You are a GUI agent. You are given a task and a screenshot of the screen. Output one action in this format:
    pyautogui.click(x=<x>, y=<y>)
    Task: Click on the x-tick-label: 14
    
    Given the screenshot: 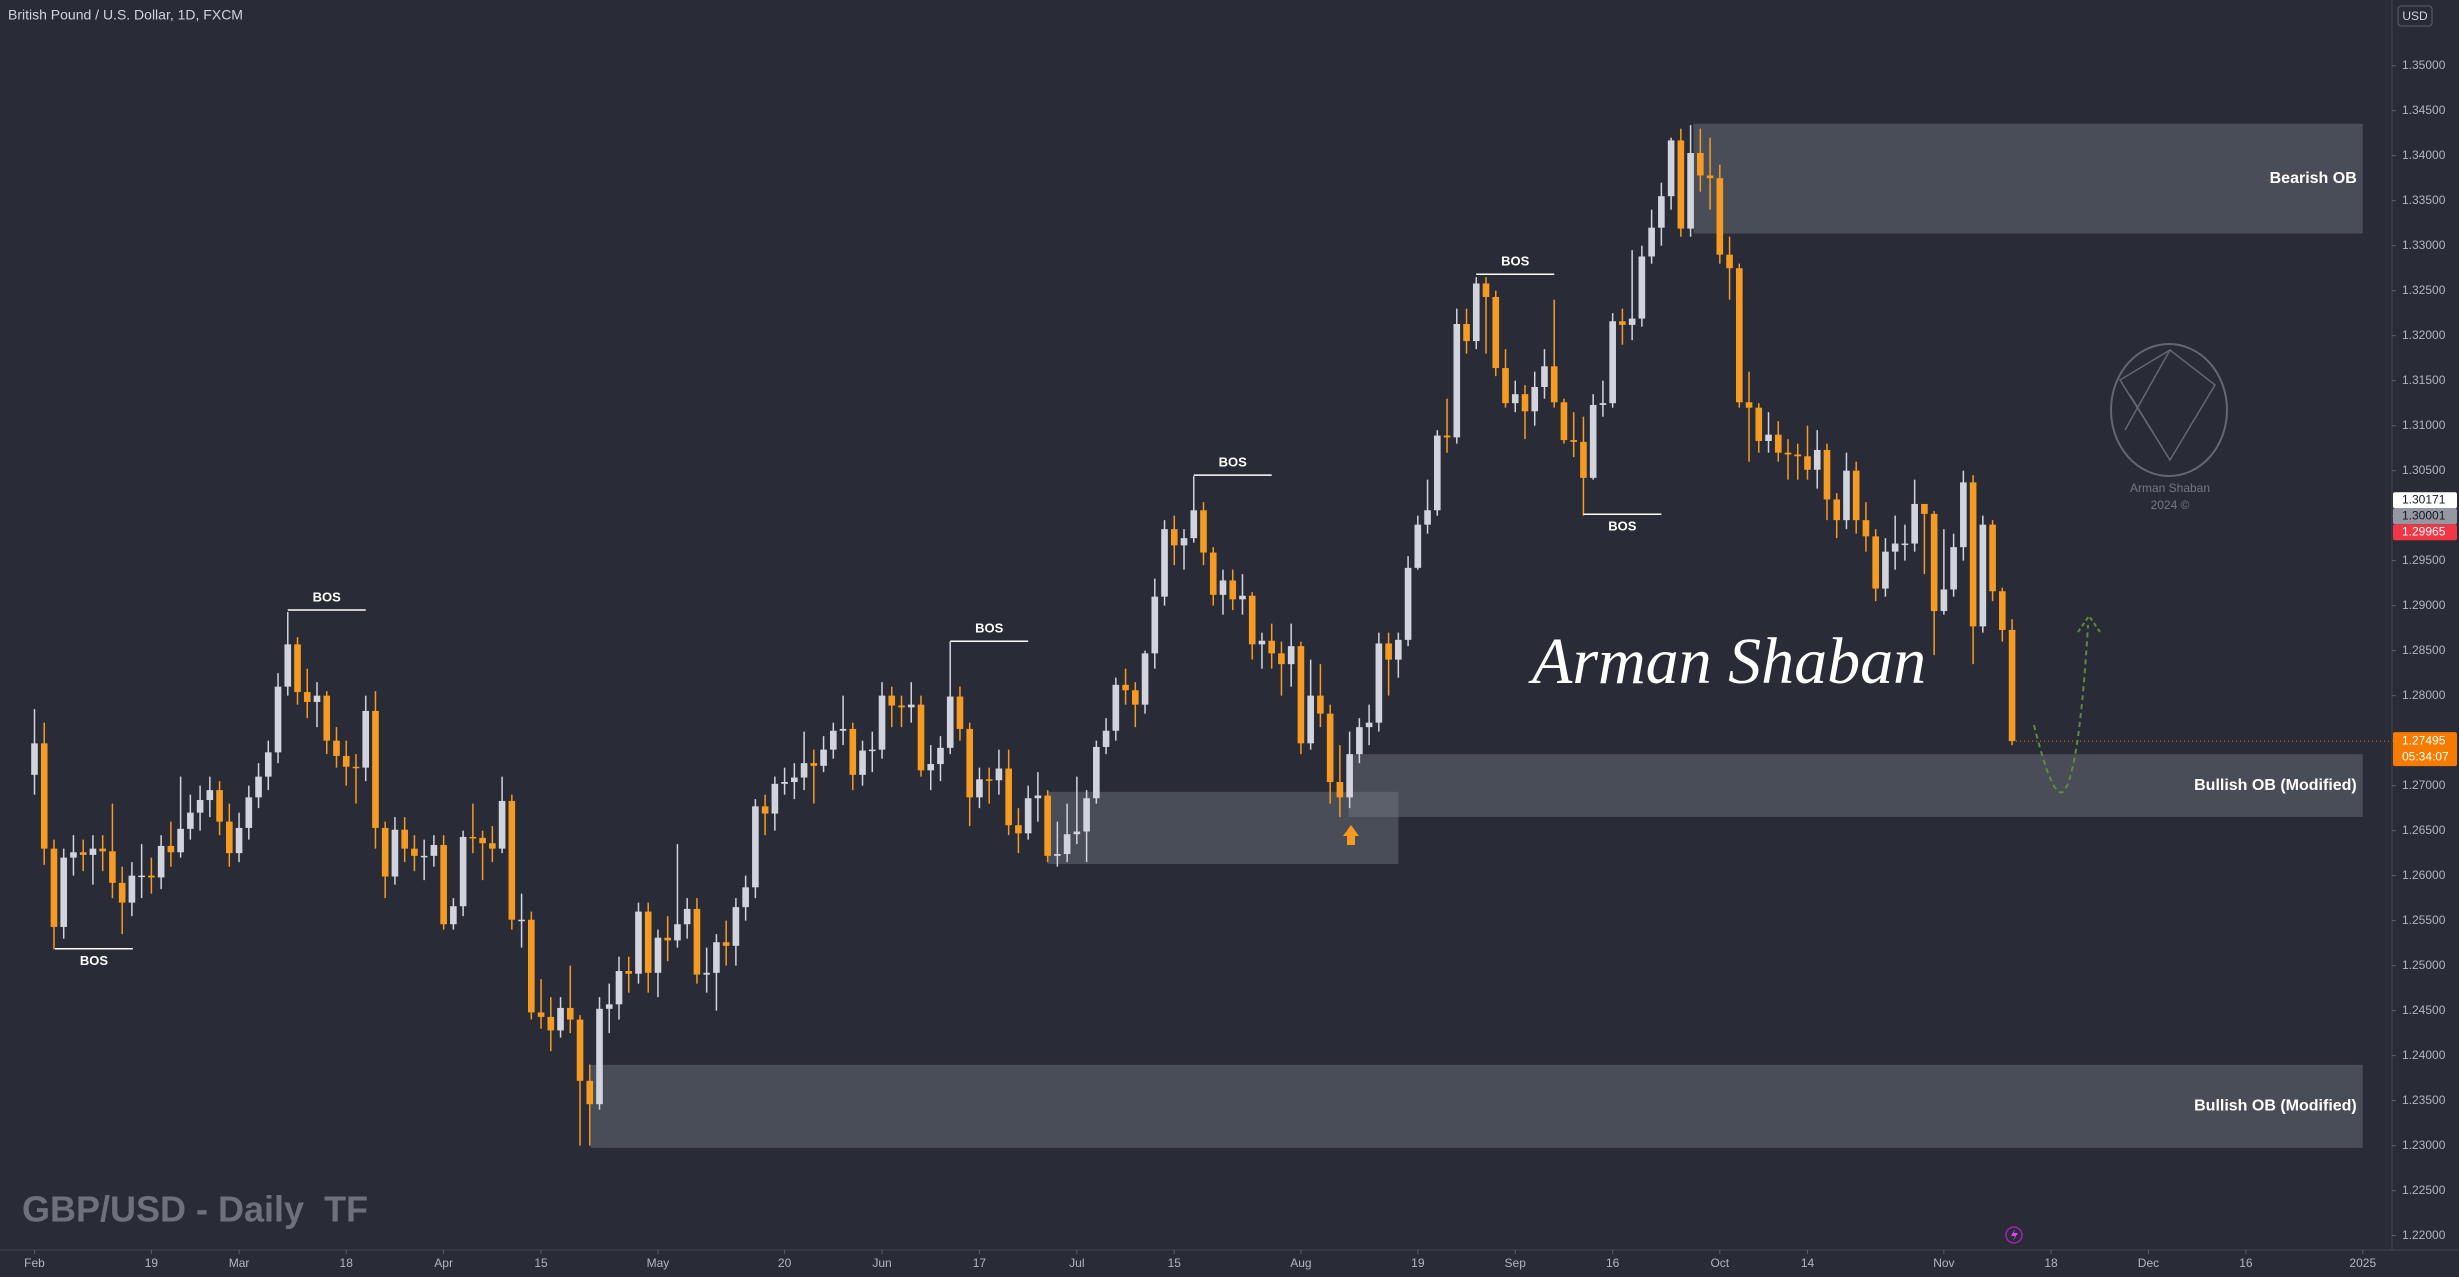 What is the action you would take?
    pyautogui.click(x=1808, y=1263)
    